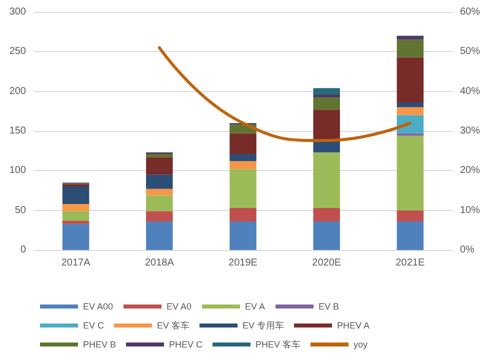  What do you see at coordinates (470, 210) in the screenshot?
I see `y2-tick-label: 10%` at bounding box center [470, 210].